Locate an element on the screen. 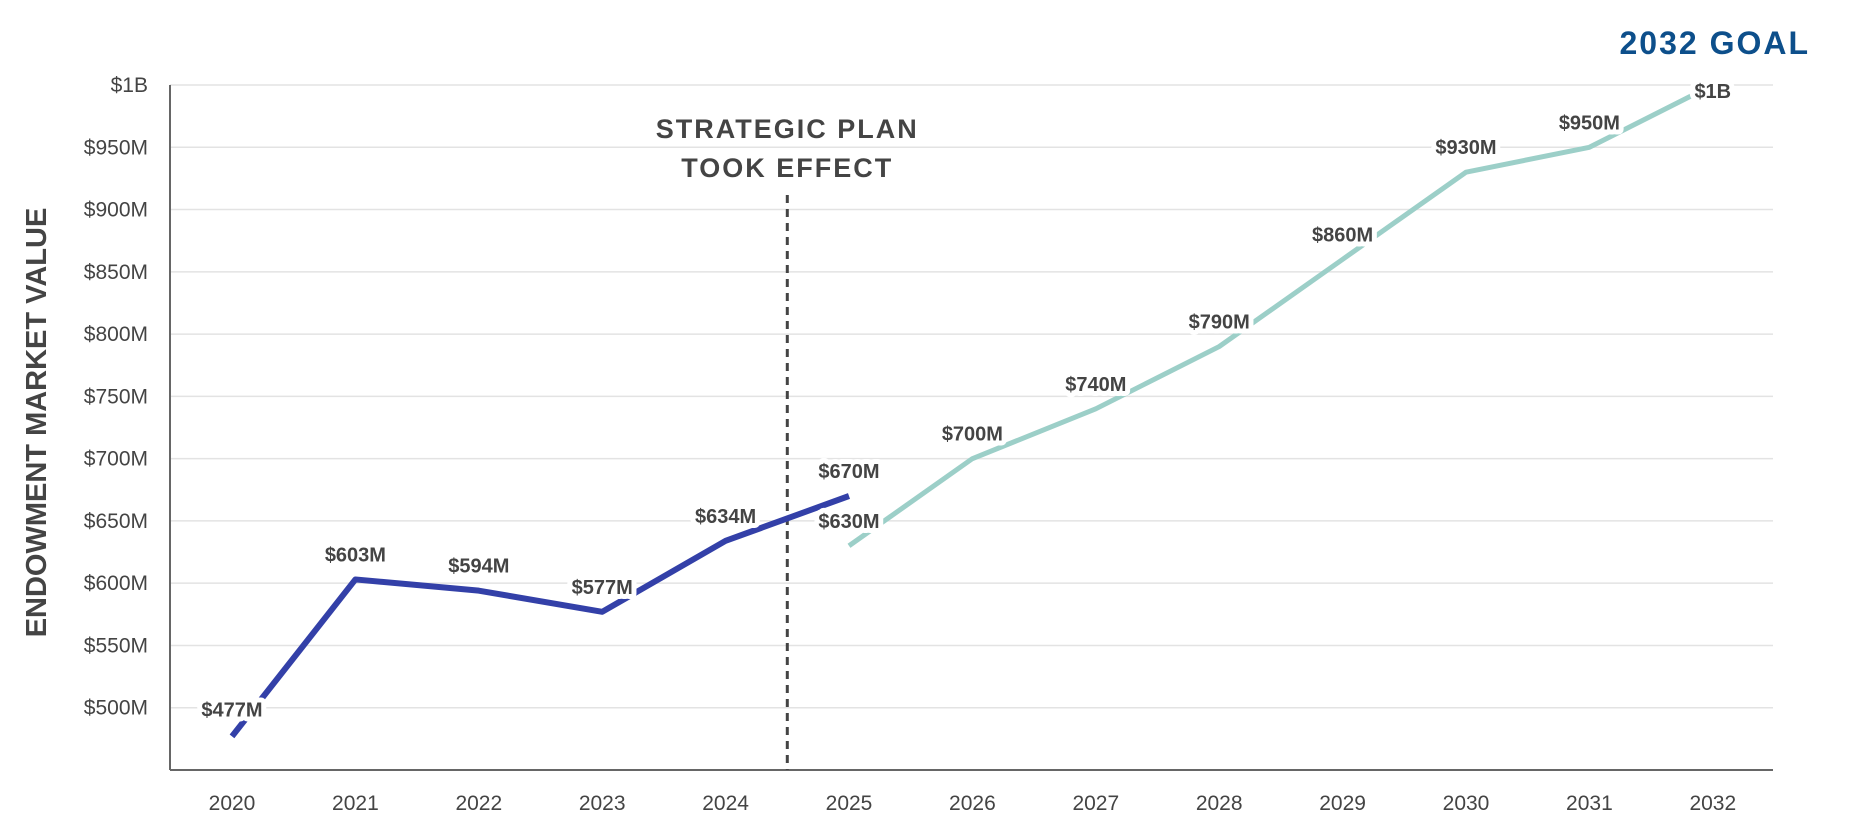 The width and height of the screenshot is (1856, 828). x-tick-label: 2024 is located at coordinates (725, 803).